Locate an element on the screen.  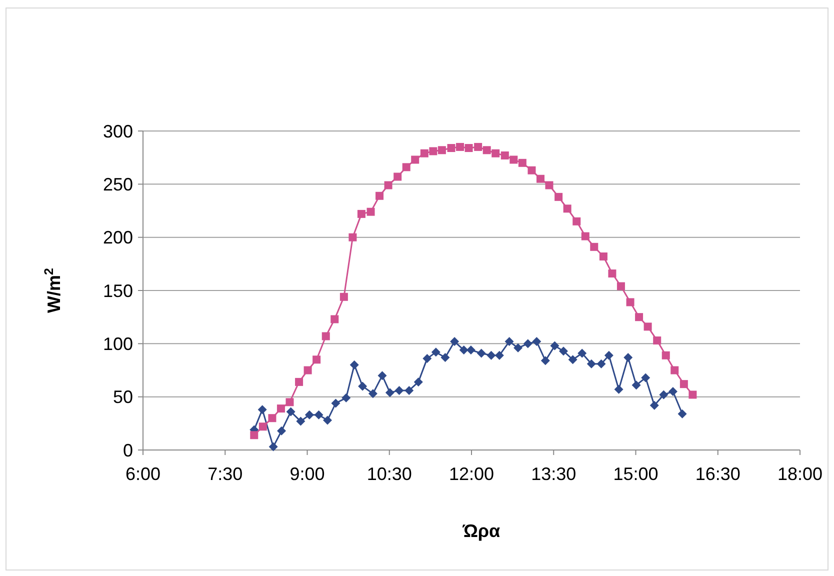
y-tick-label: 0 is located at coordinates (127, 450).